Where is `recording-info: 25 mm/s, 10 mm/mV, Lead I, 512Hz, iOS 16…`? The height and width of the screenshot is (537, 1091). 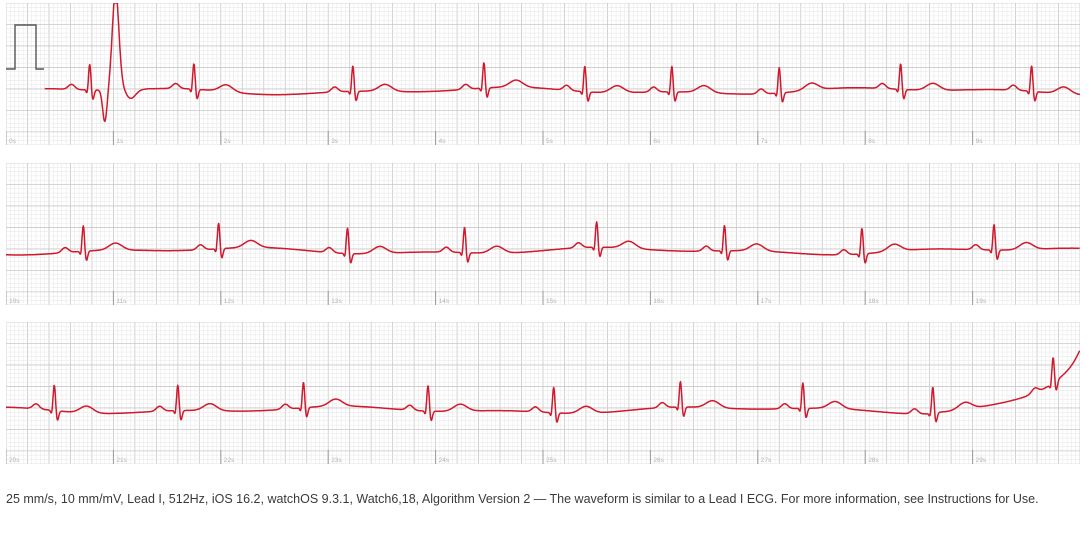
recording-info: 25 mm/s, 10 mm/mV, Lead I, 512Hz, iOS 16… is located at coordinates (522, 499).